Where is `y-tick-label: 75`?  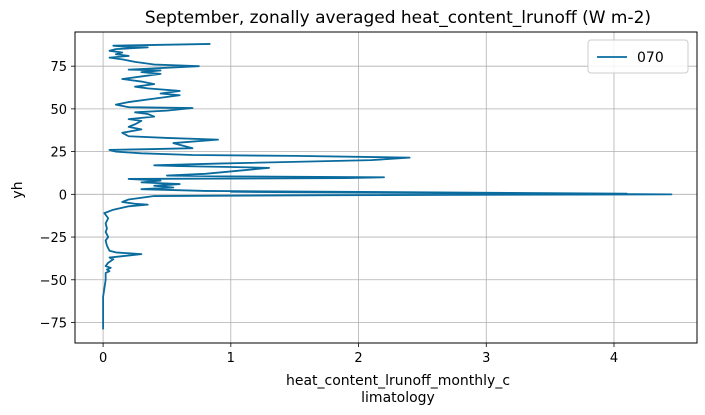
y-tick-label: 75 is located at coordinates (58, 67).